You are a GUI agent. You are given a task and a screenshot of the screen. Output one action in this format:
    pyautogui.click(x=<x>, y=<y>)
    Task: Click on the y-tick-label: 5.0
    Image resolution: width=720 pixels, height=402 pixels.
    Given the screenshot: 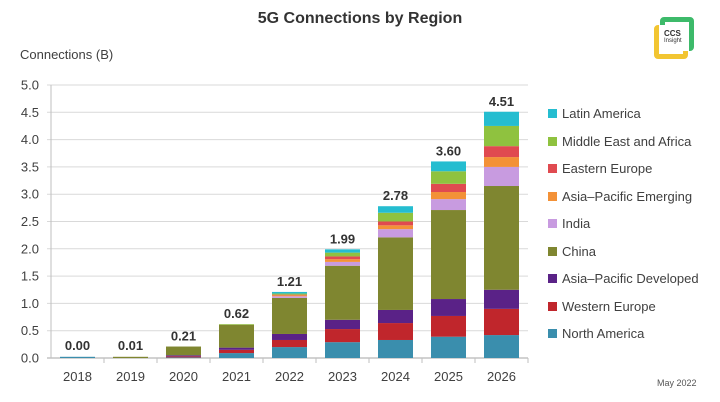 What is the action you would take?
    pyautogui.click(x=30, y=85)
    